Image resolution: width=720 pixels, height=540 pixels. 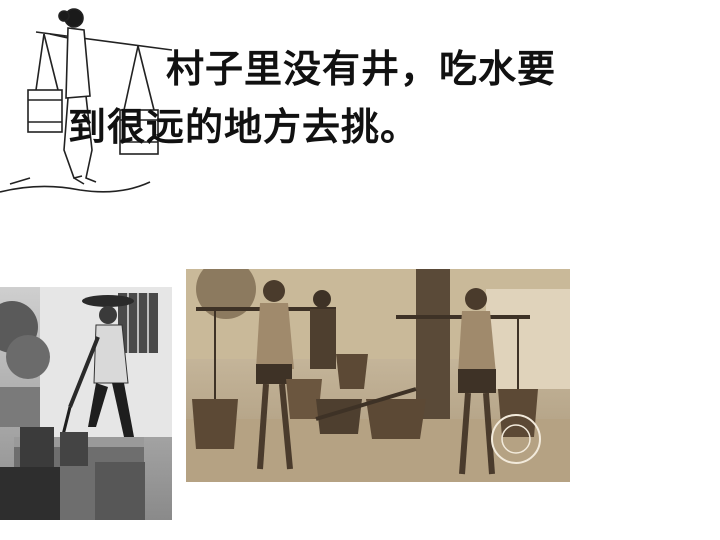 What do you see at coordinates (244, 127) in the screenshot?
I see `text-line-2: 到很远的地方去挑。` at bounding box center [244, 127].